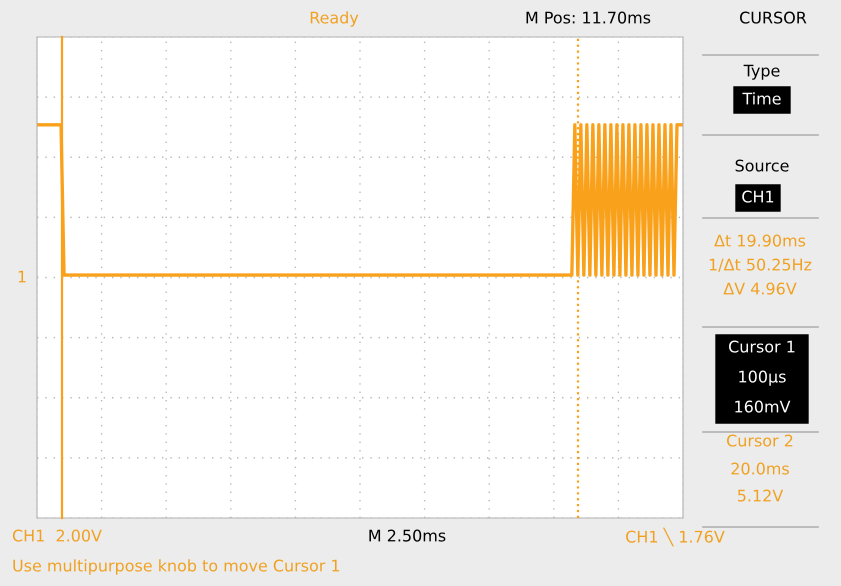 This screenshot has height=586, width=841. I want to click on text: 1/Δt 50.25Hz, so click(761, 265).